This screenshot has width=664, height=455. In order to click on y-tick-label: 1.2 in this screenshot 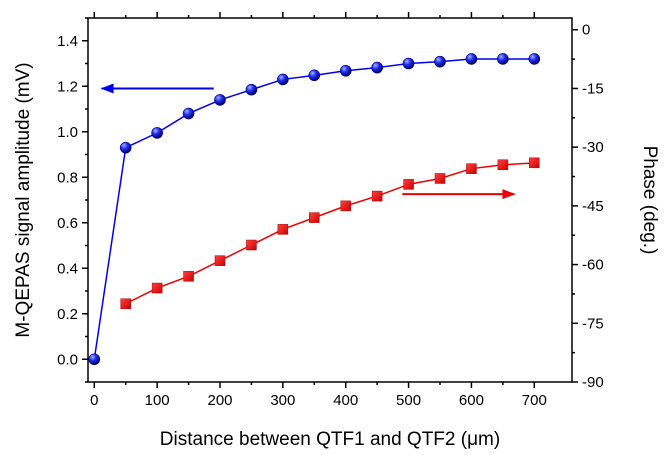, I will do `click(67, 86)`.